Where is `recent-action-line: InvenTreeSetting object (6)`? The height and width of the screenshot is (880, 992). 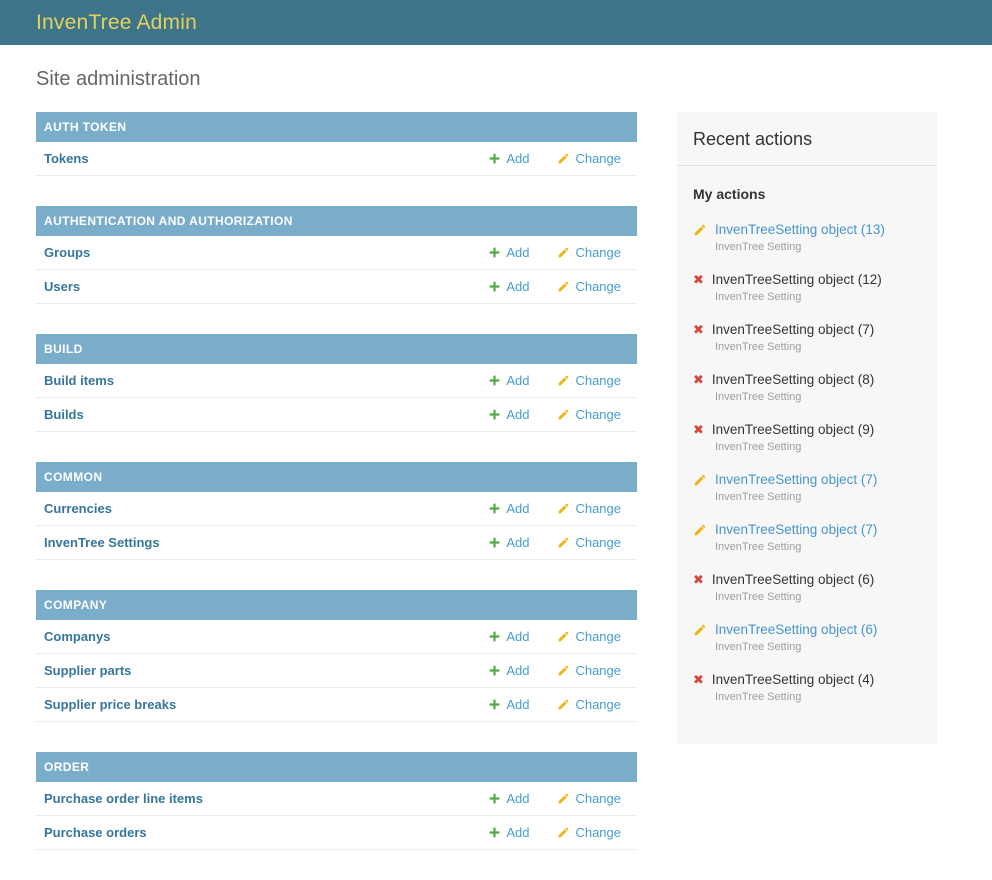
recent-action-line: InvenTreeSetting object (6) is located at coordinates (807, 630).